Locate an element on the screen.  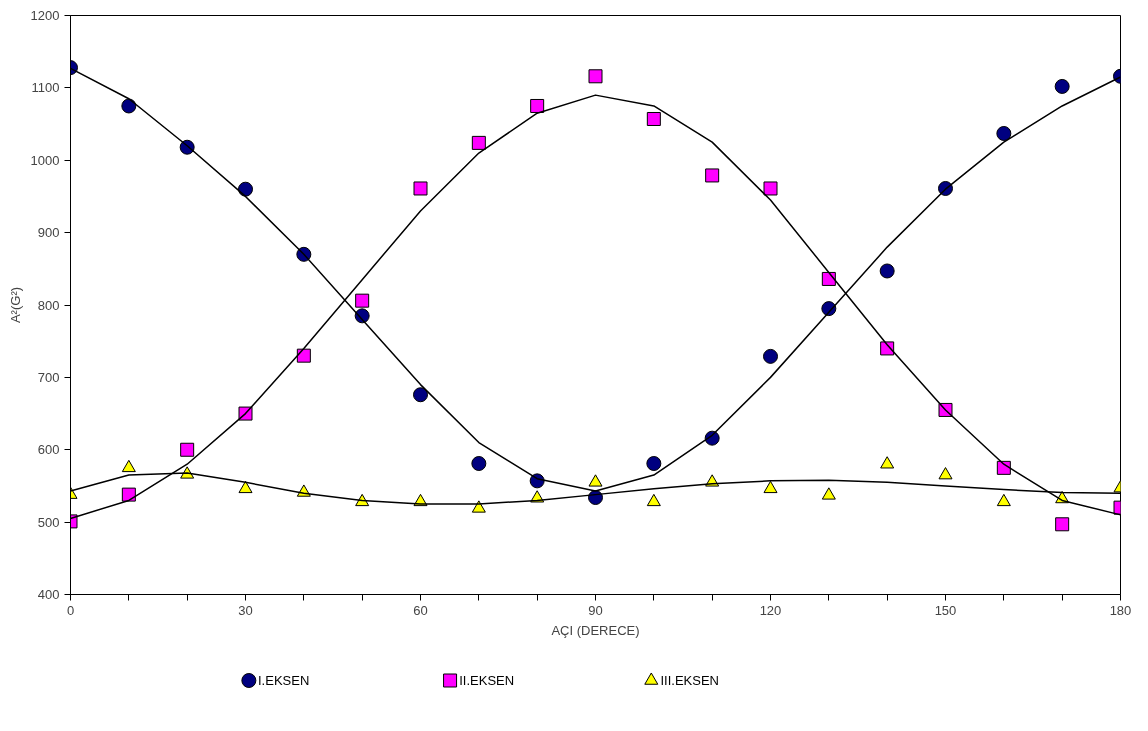
x-tick-label: 30 is located at coordinates (245, 610).